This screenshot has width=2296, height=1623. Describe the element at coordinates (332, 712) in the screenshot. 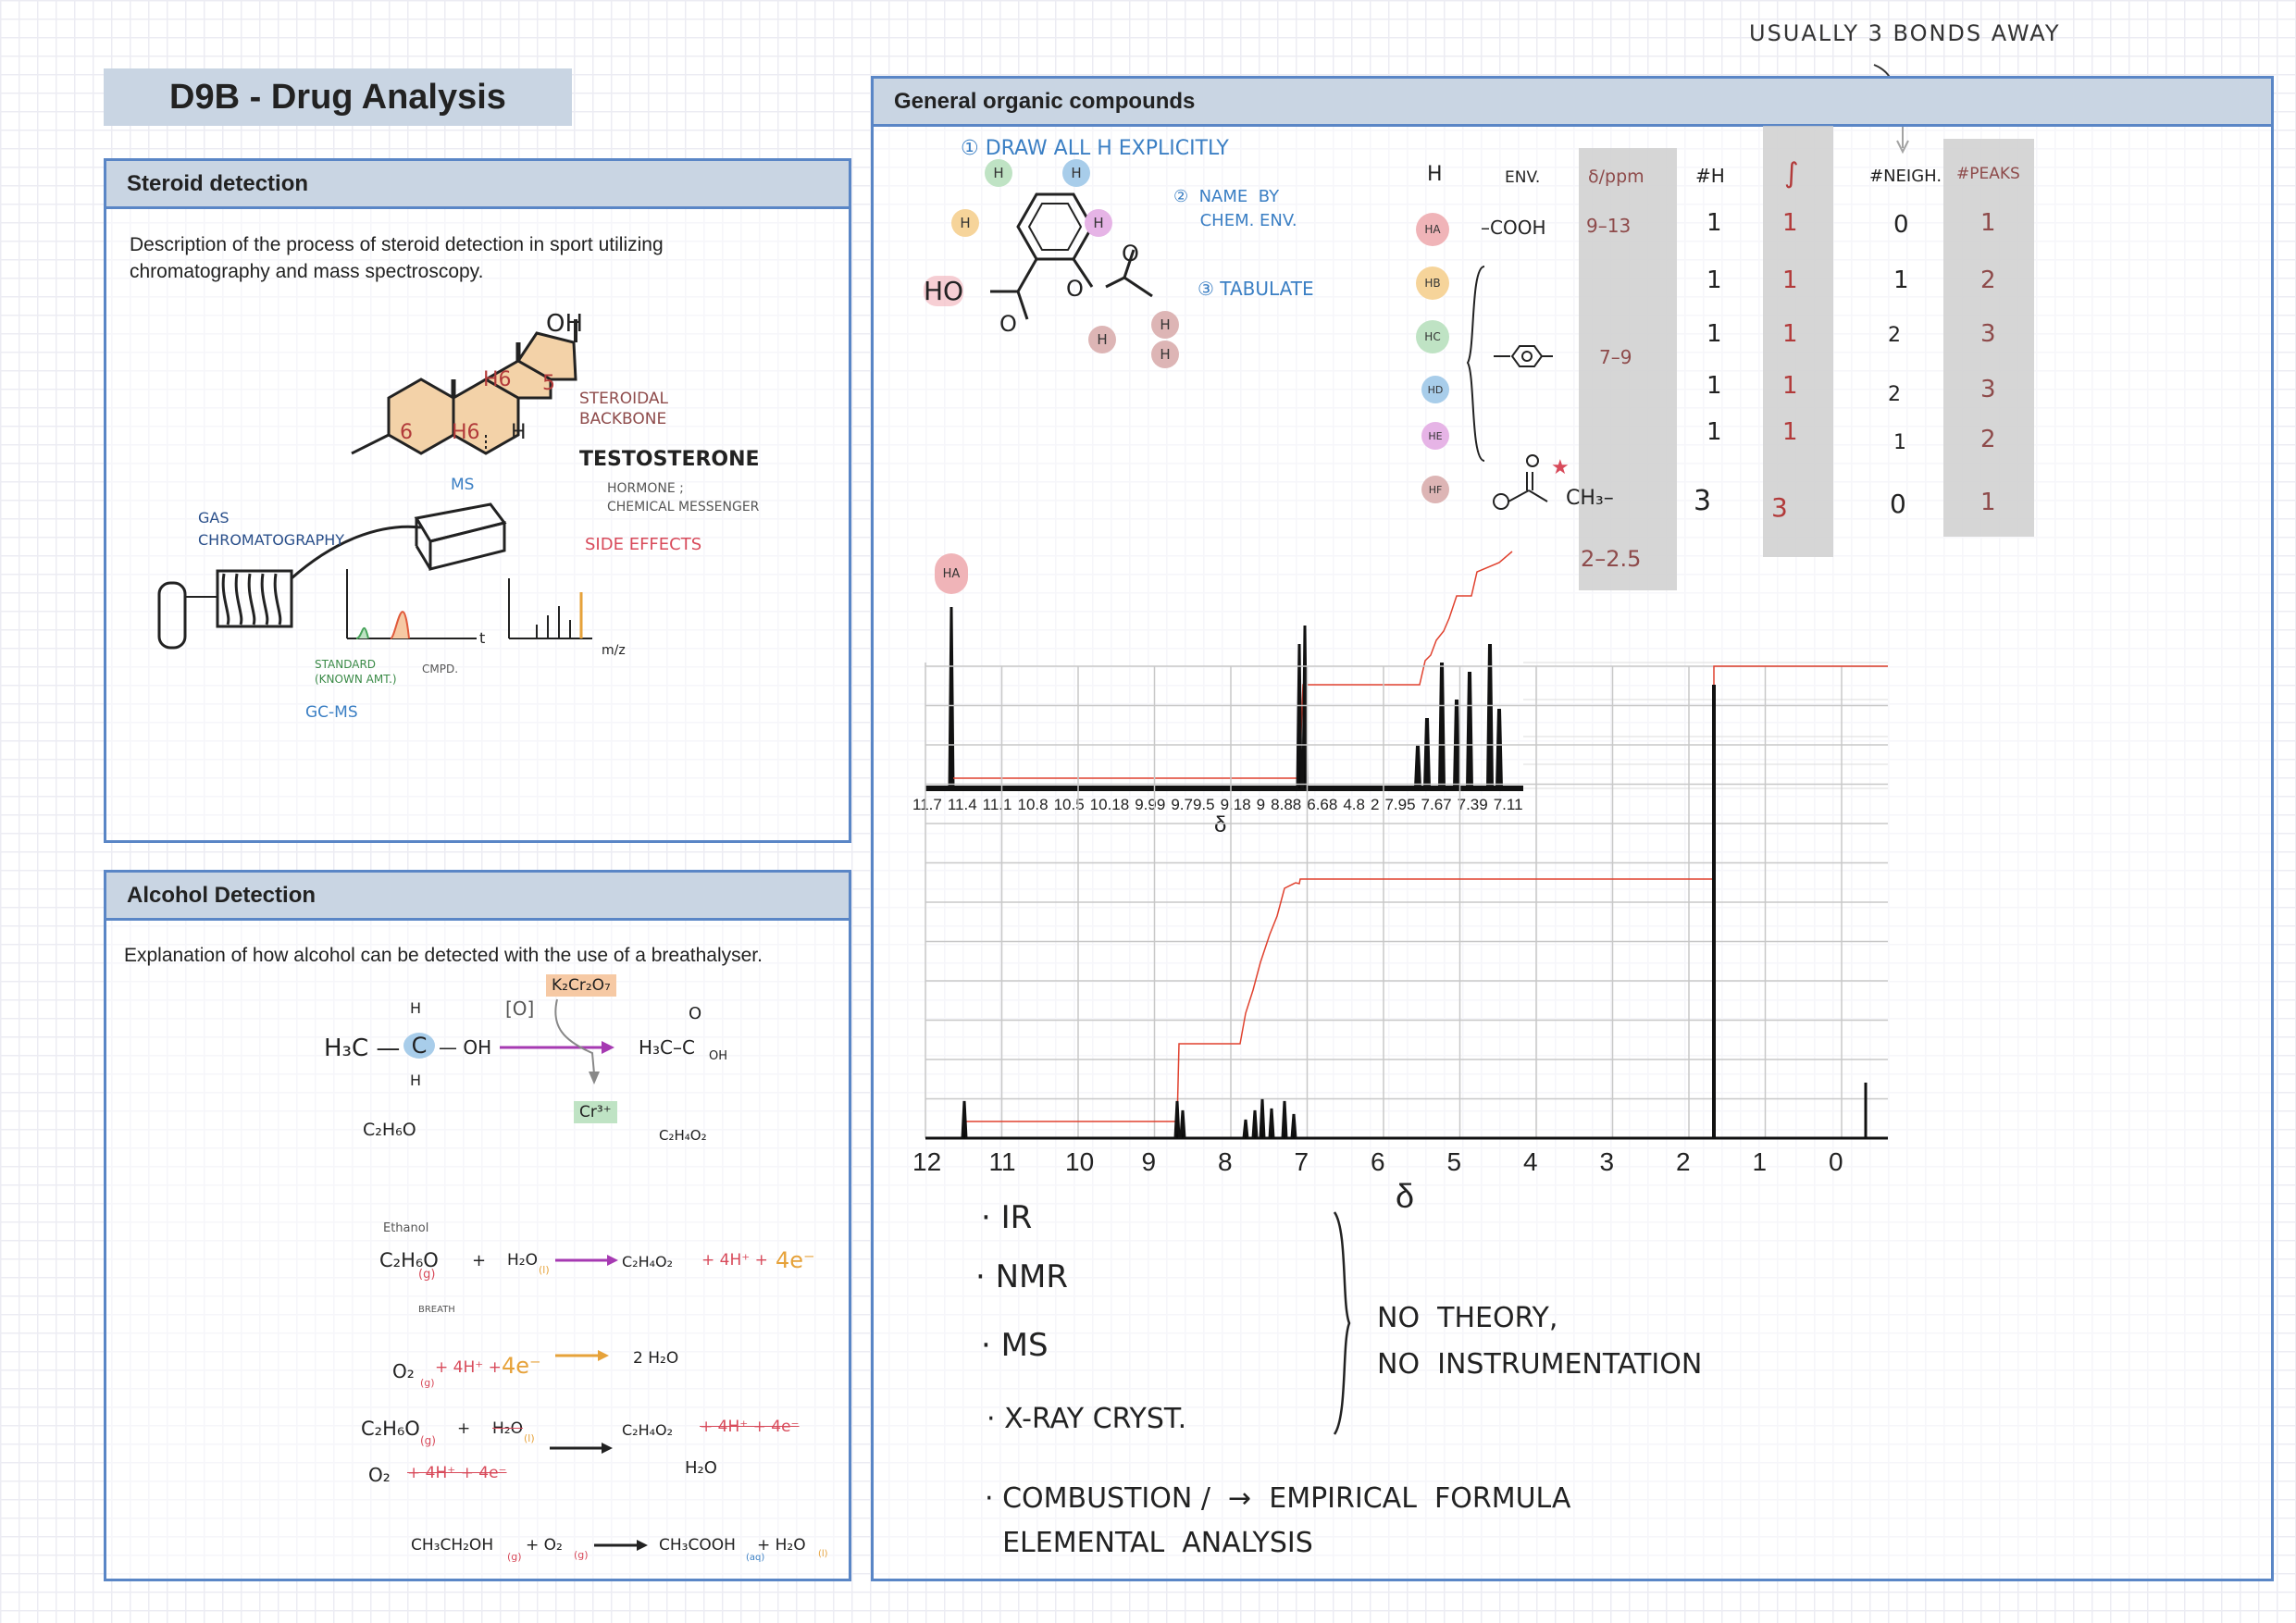

I see `gcms-label: GC-MS` at that location.